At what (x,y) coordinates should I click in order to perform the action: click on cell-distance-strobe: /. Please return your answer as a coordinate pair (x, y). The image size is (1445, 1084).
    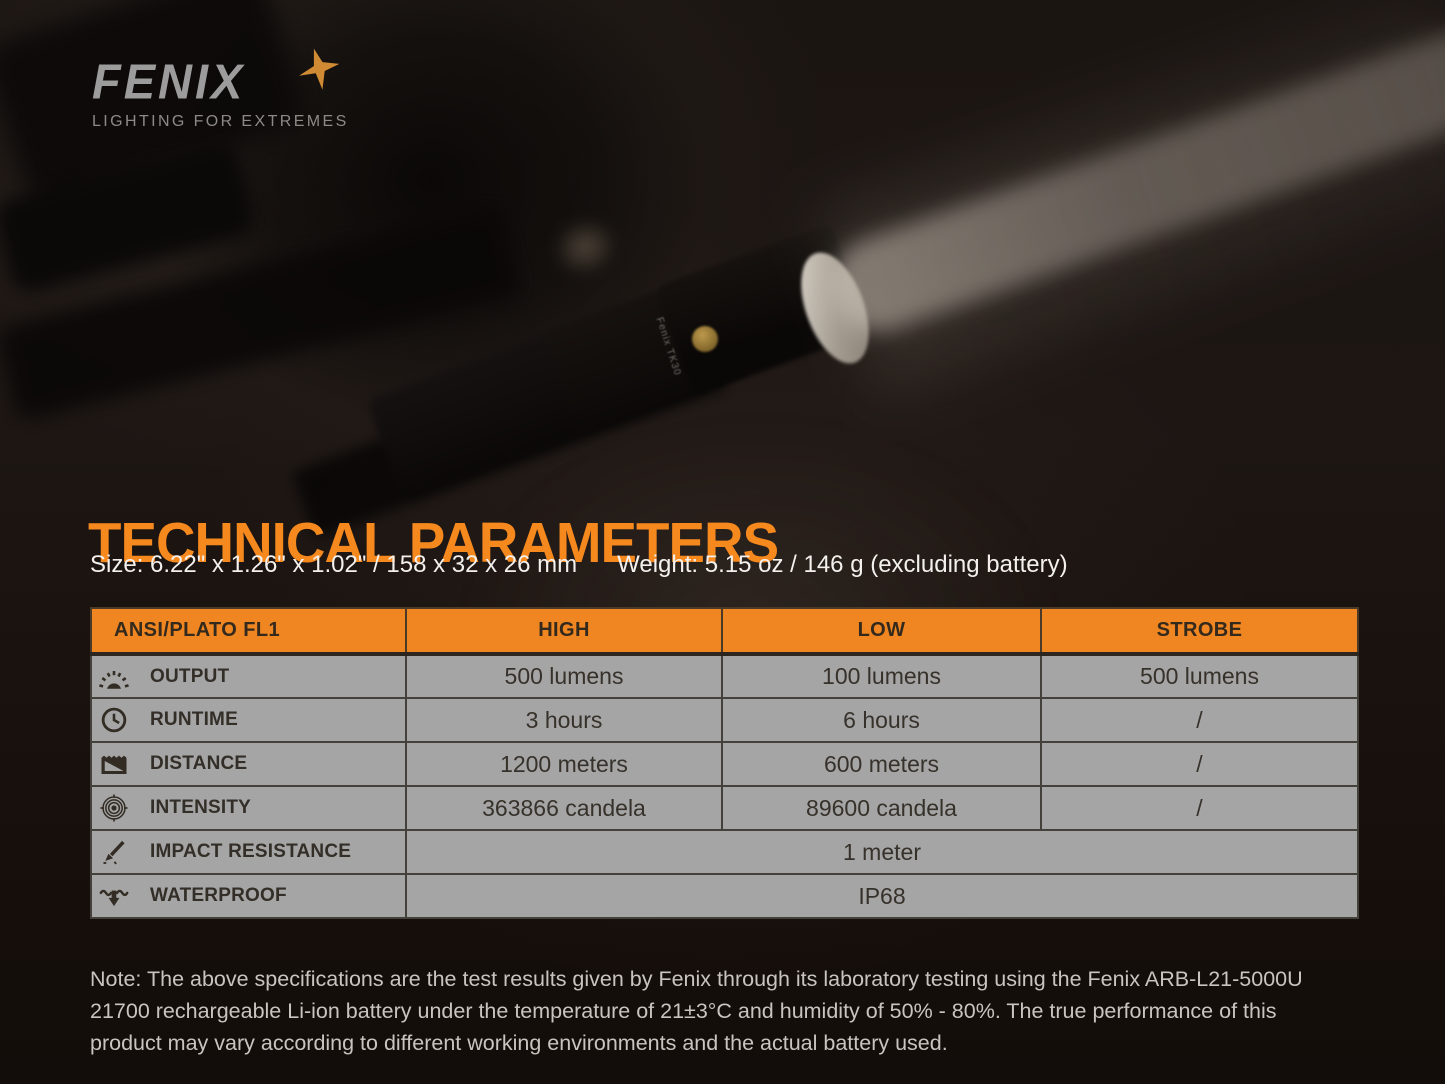
    Looking at the image, I should click on (1199, 764).